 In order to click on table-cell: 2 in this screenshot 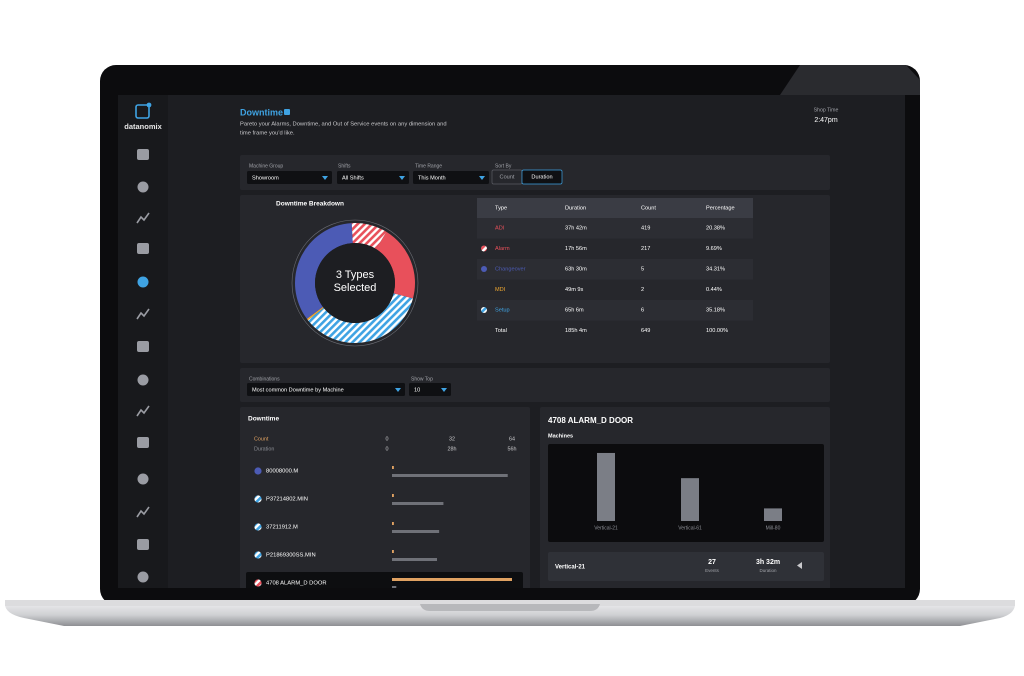, I will do `click(642, 290)`.